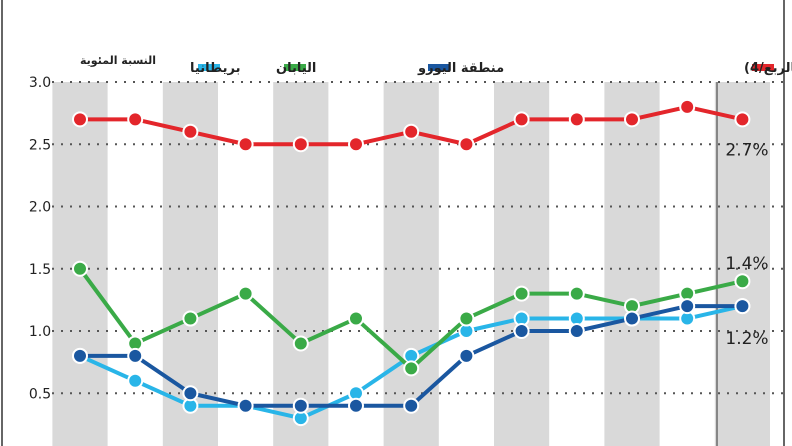  What do you see at coordinates (40, 238) in the screenshot?
I see `y-axis-ticks: 3.0 2.5 2.0 1.5 1.0 0.5` at bounding box center [40, 238].